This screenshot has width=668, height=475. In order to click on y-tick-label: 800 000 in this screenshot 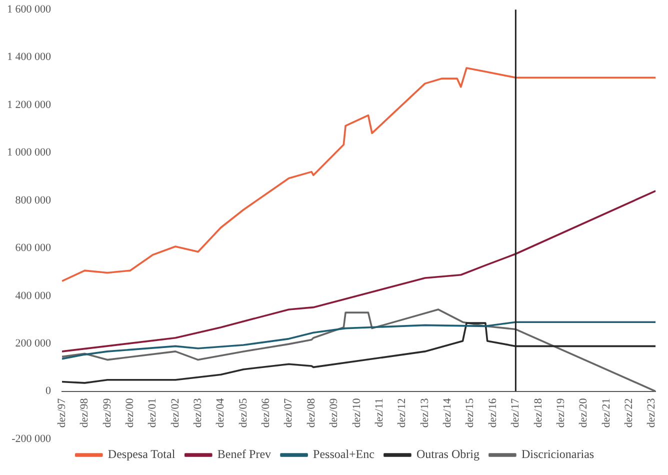, I will do `click(33, 200)`.